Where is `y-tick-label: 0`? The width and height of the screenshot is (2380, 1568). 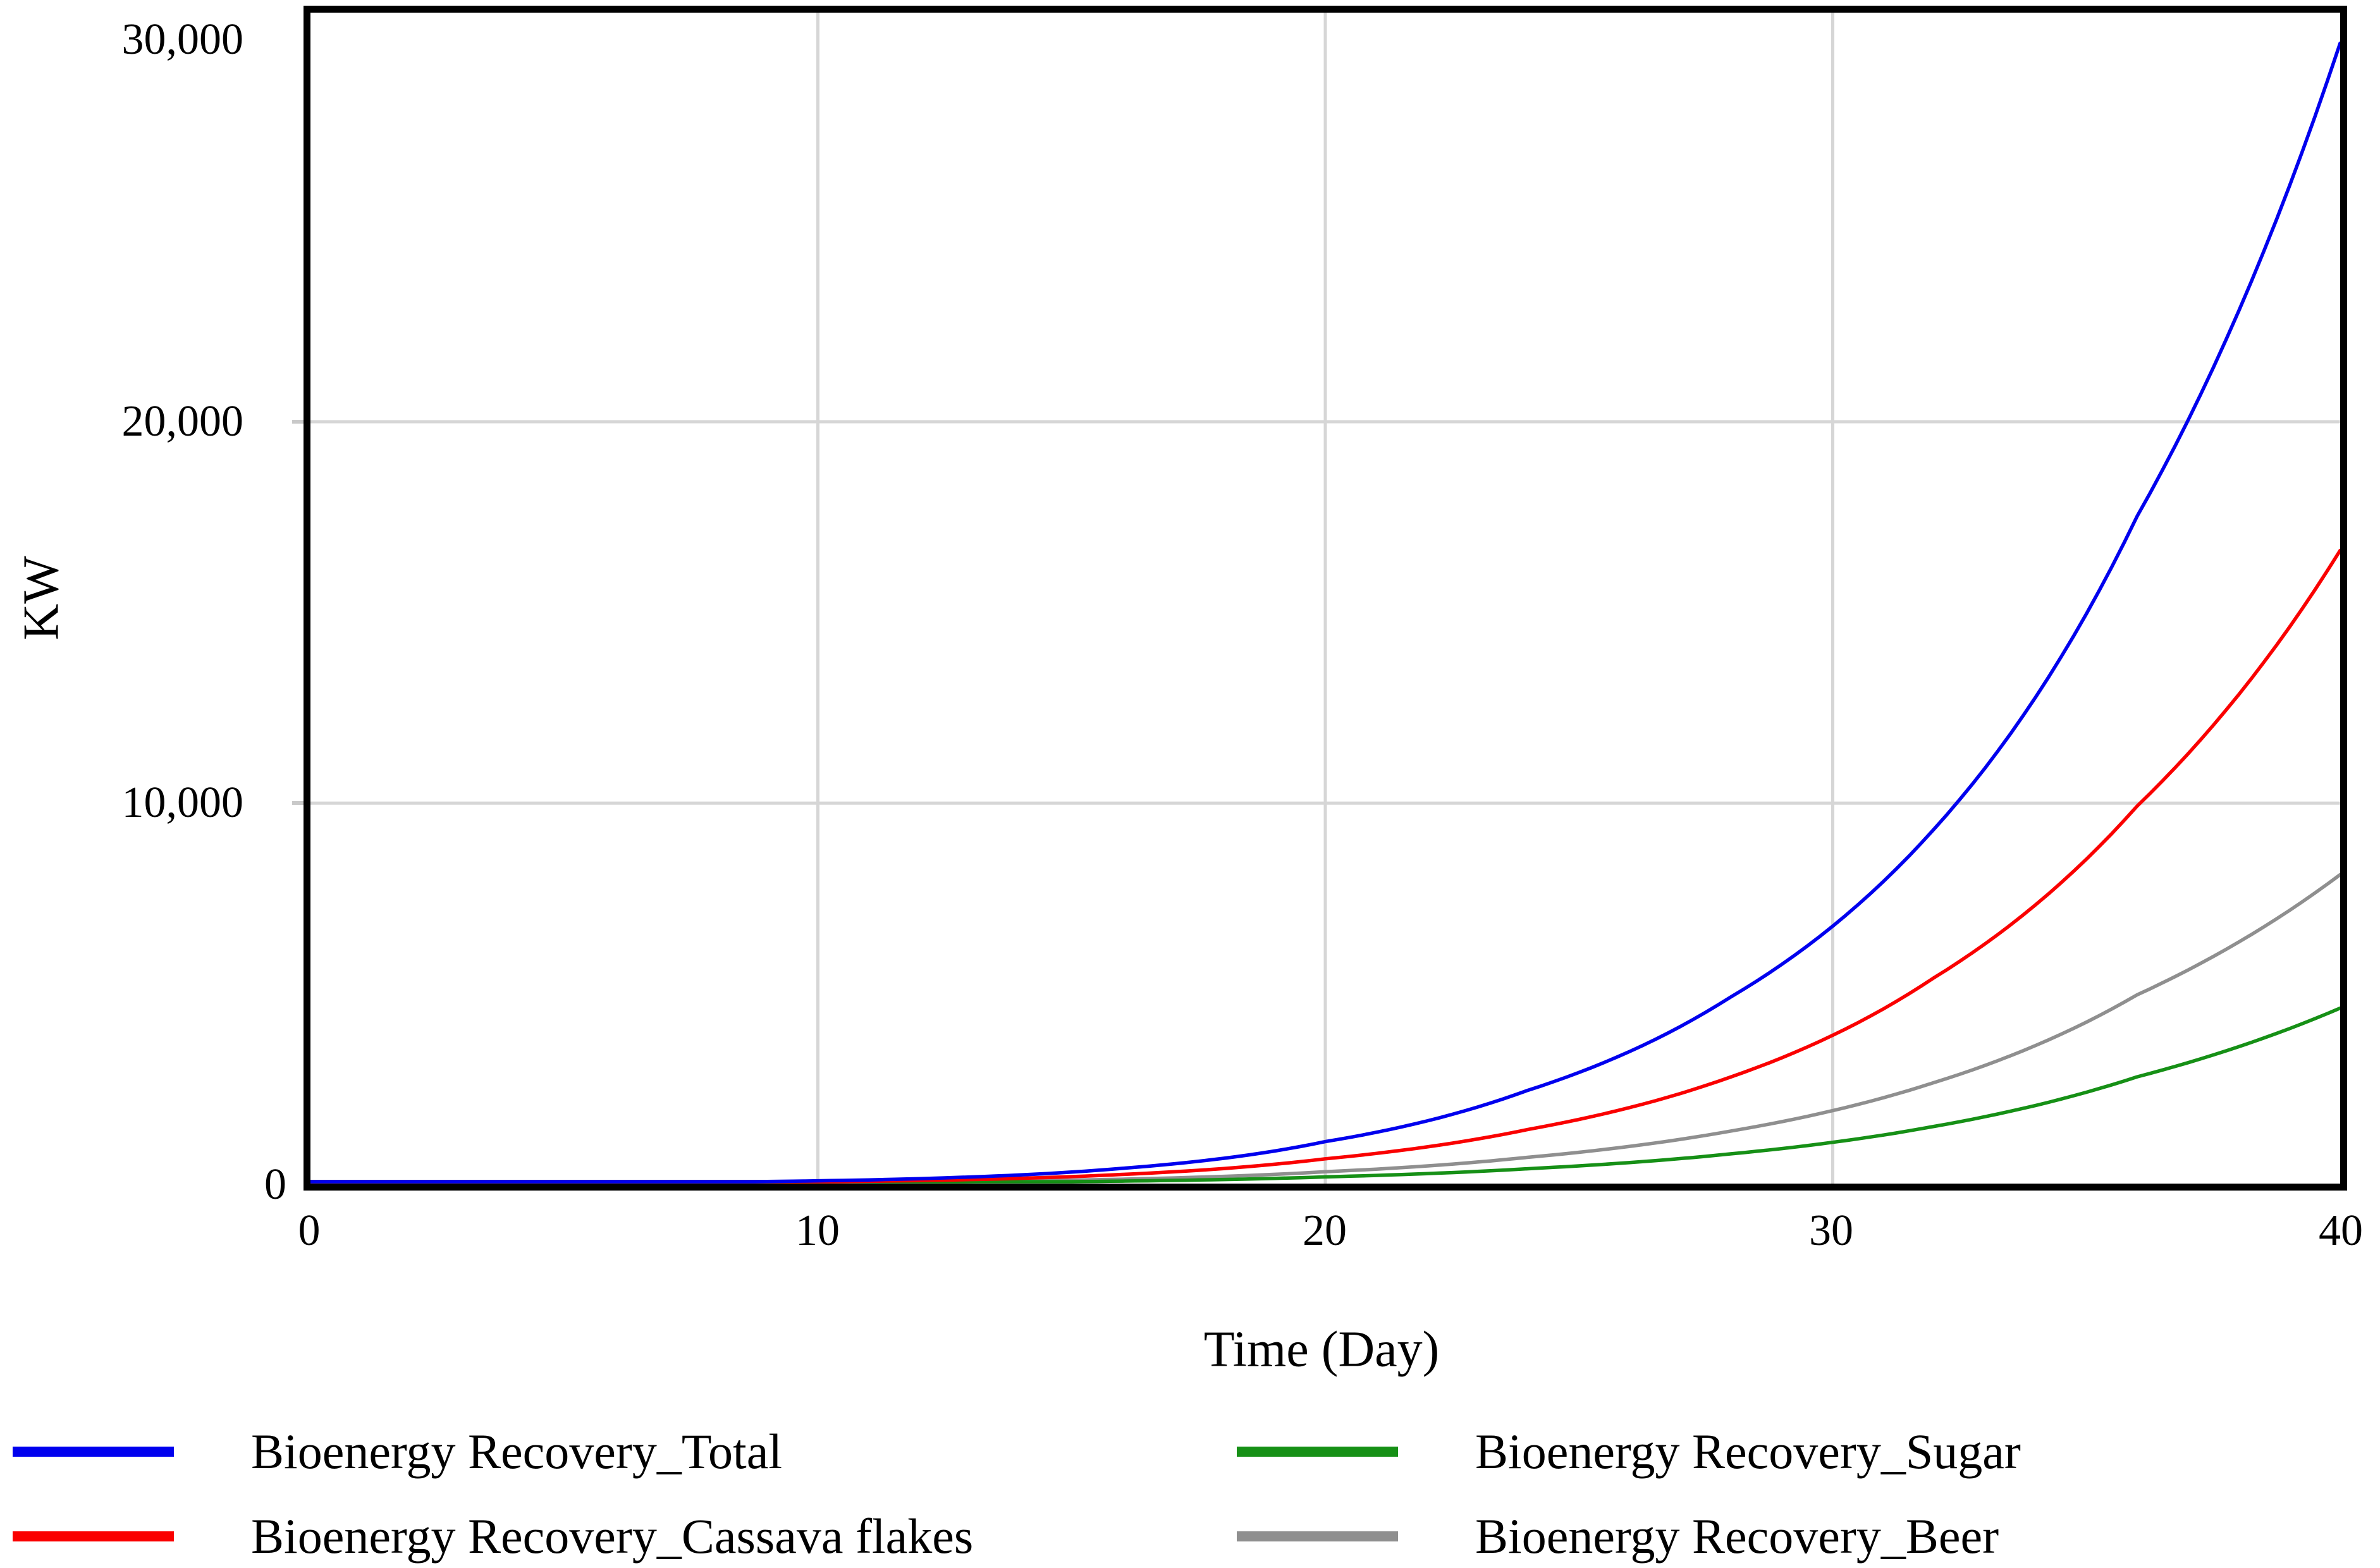
y-tick-label: 0 is located at coordinates (275, 1184).